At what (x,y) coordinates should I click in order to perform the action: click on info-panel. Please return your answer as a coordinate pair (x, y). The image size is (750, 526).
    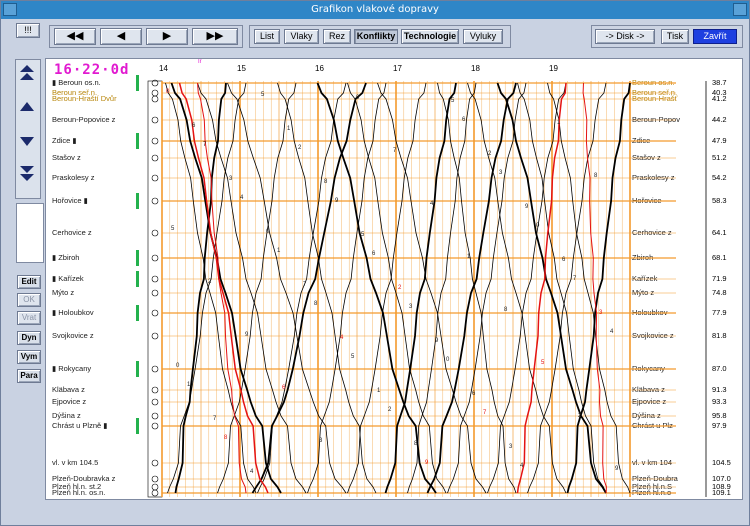
    Looking at the image, I should click on (30, 233).